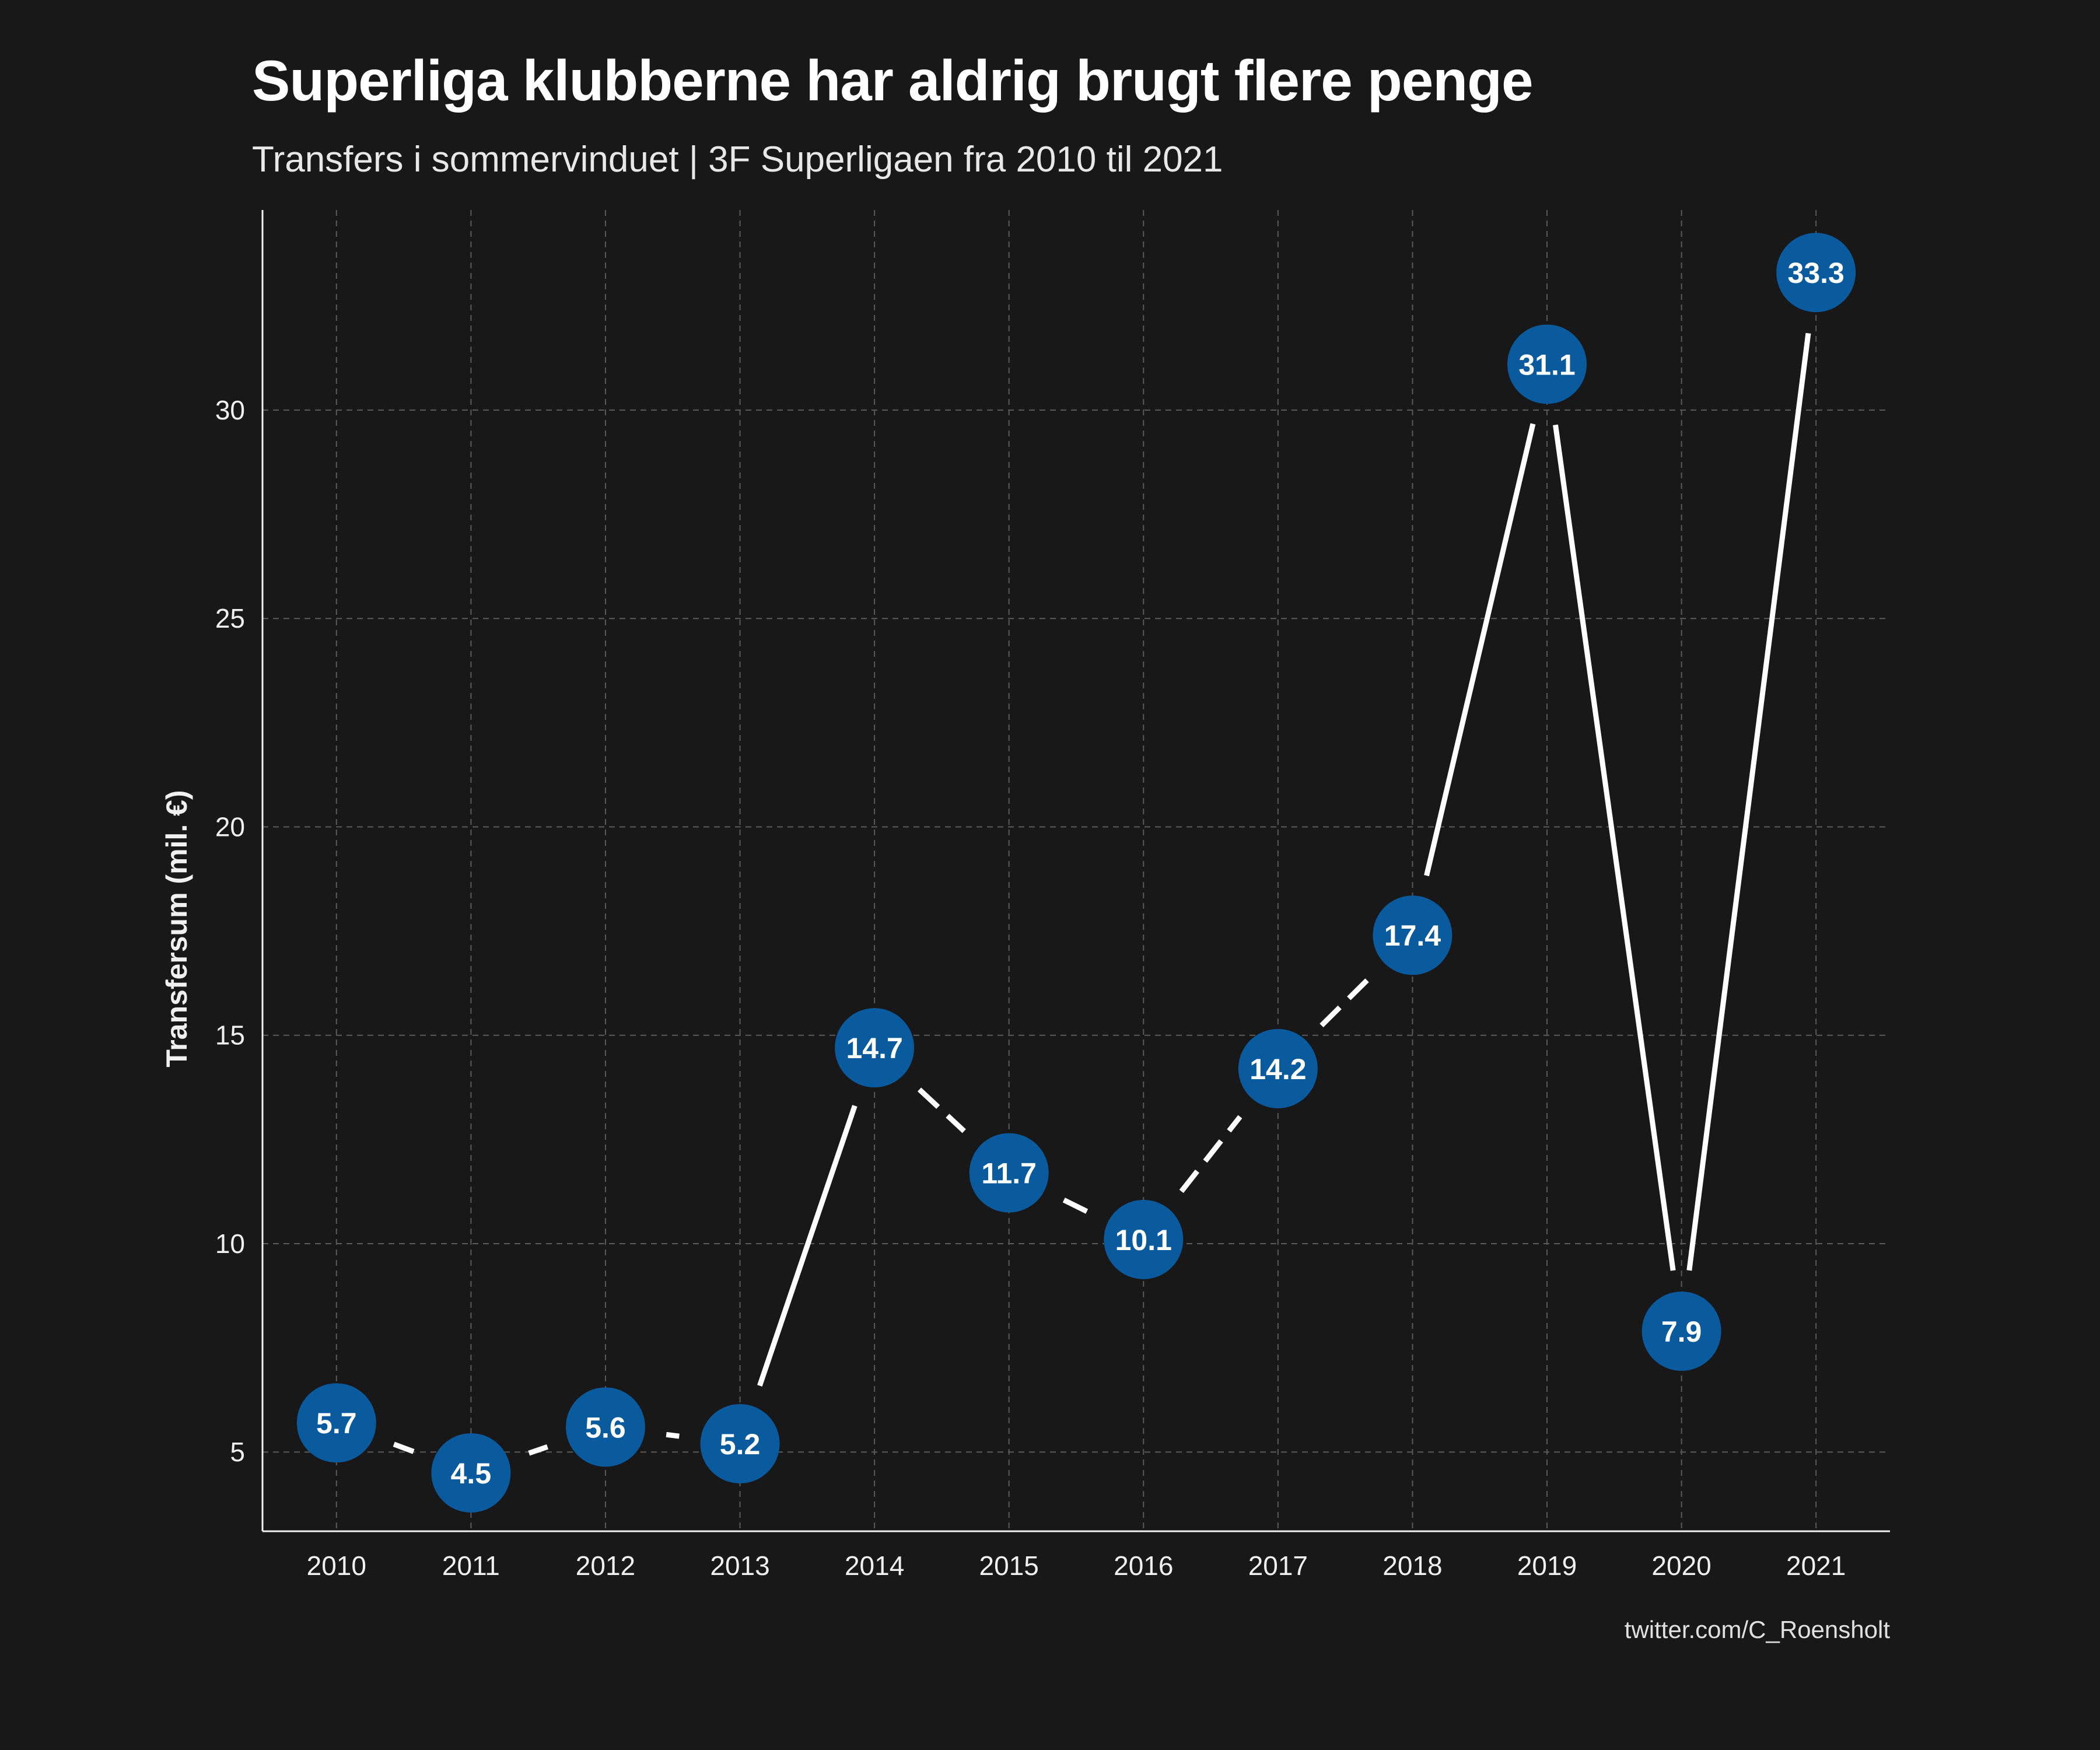 The image size is (2100, 1750). I want to click on y-tick-label-20: 20, so click(230, 827).